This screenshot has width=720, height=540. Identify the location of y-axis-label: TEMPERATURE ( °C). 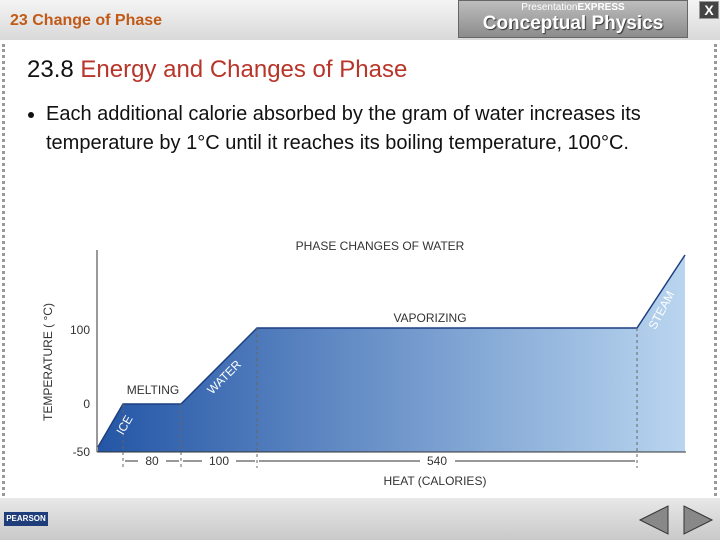
(48, 362).